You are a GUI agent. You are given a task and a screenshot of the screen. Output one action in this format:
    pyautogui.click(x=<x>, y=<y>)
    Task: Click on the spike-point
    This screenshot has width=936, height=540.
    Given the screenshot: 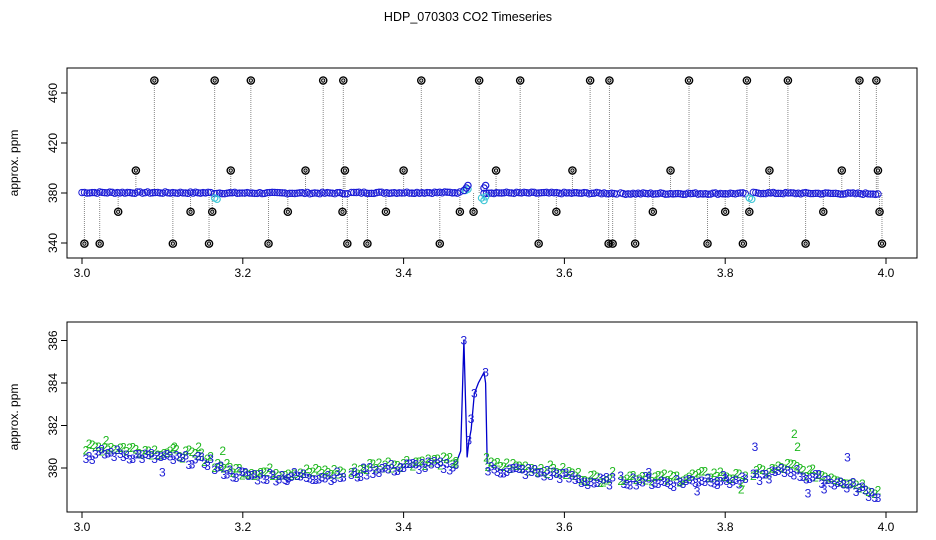 What is the action you would take?
    pyautogui.click(x=464, y=190)
    